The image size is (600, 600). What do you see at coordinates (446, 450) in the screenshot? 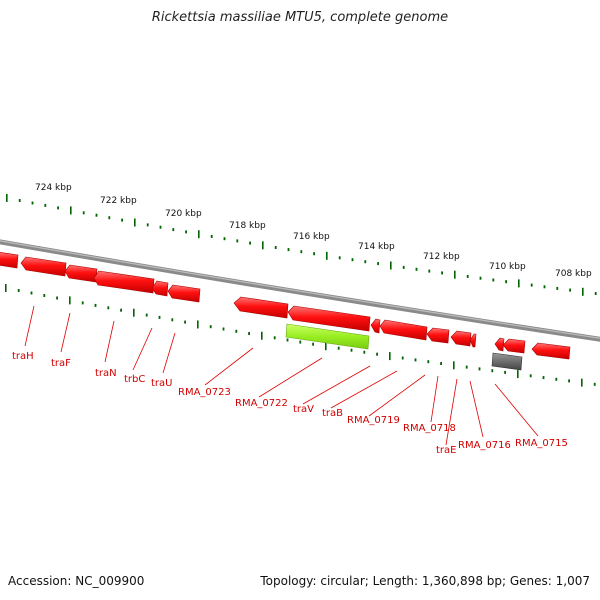
I see `gene-label-trae: traE` at bounding box center [446, 450].